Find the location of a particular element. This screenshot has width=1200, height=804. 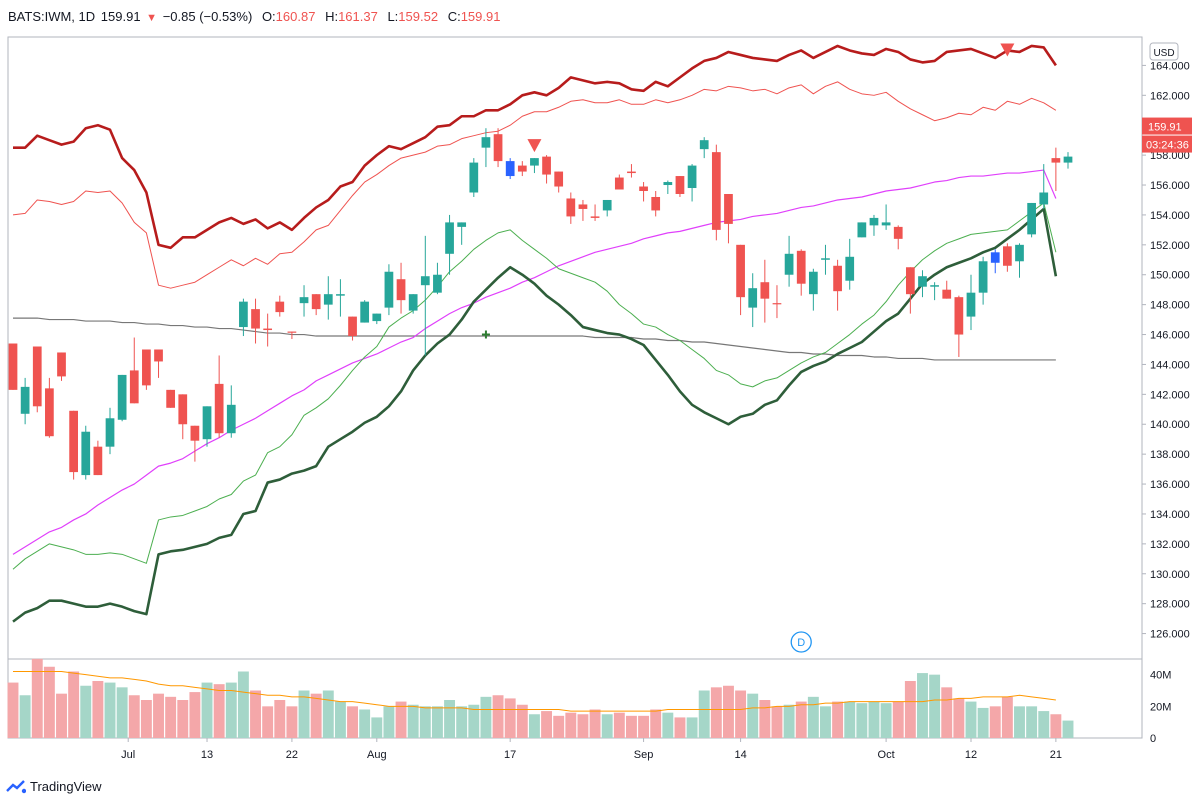

price-tick-label: 148.000 is located at coordinates (1170, 306).